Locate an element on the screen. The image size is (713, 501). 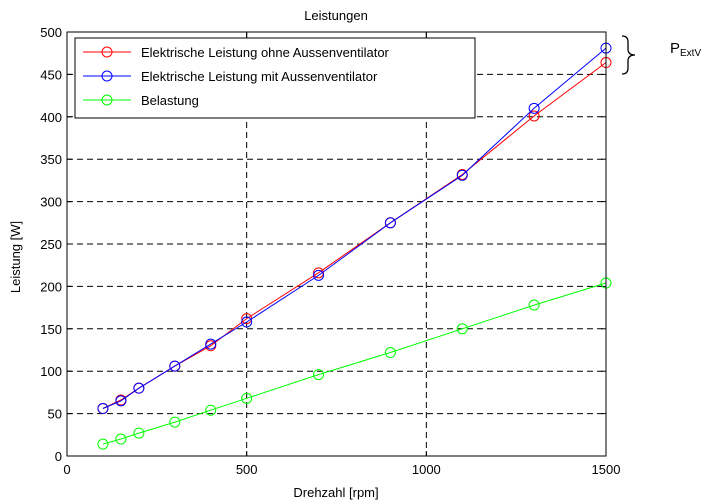
x-tick-label: 1000 is located at coordinates (426, 469).